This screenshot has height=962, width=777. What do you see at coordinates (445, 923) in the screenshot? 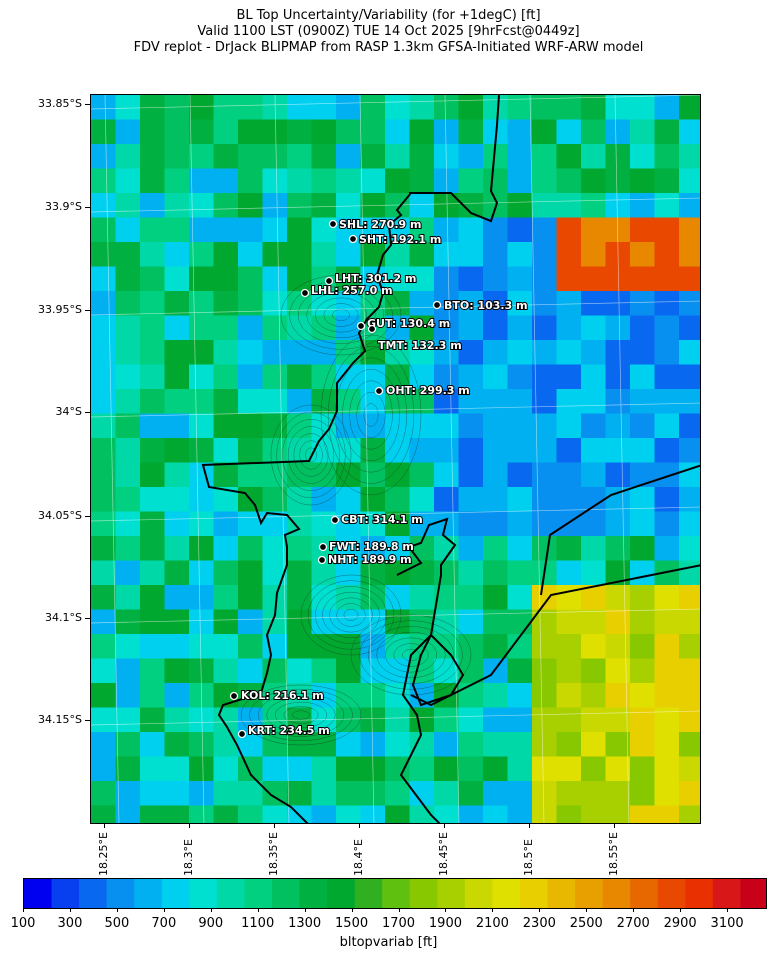
I see `colorbar-tick-label: 1900` at bounding box center [445, 923].